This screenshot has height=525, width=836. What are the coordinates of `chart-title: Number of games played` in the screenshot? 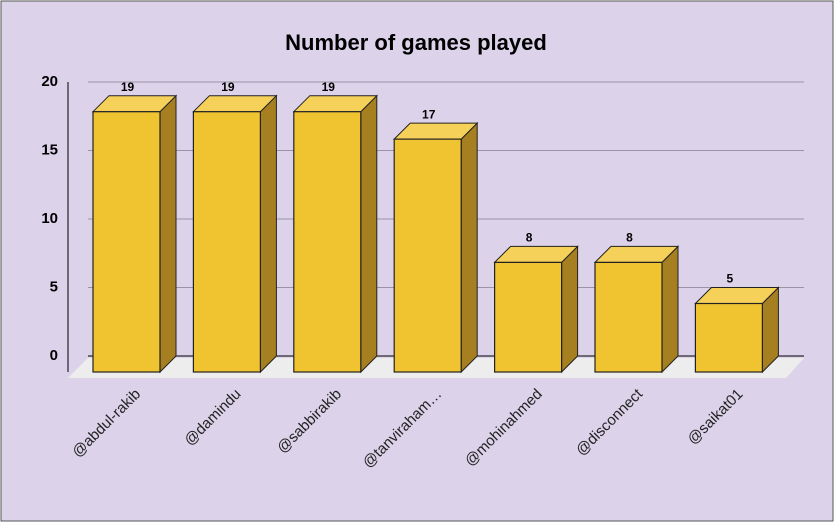 It's located at (416, 42).